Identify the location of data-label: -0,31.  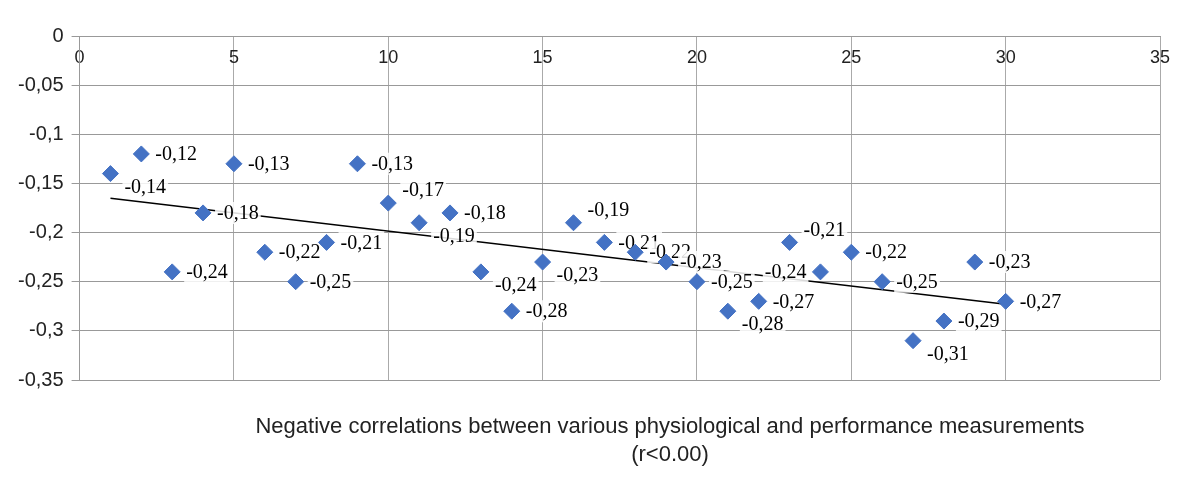
(948, 352).